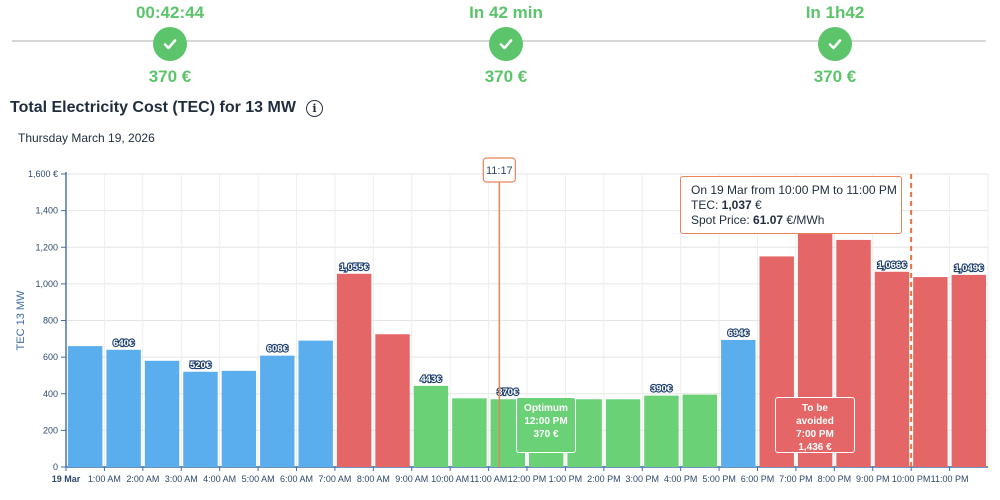  I want to click on x-tick-label: 8:00 PM, so click(835, 479).